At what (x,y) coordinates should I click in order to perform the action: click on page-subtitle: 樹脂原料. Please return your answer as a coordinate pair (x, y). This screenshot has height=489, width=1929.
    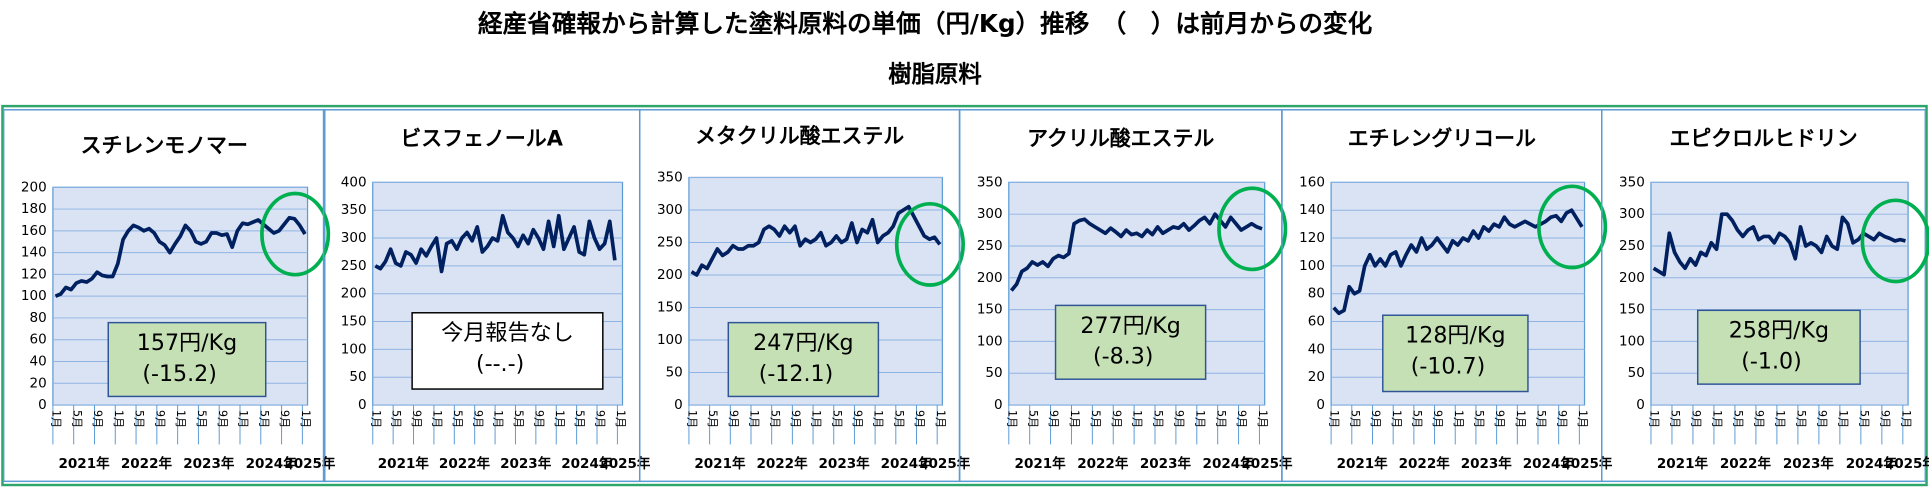
    Looking at the image, I should click on (935, 74).